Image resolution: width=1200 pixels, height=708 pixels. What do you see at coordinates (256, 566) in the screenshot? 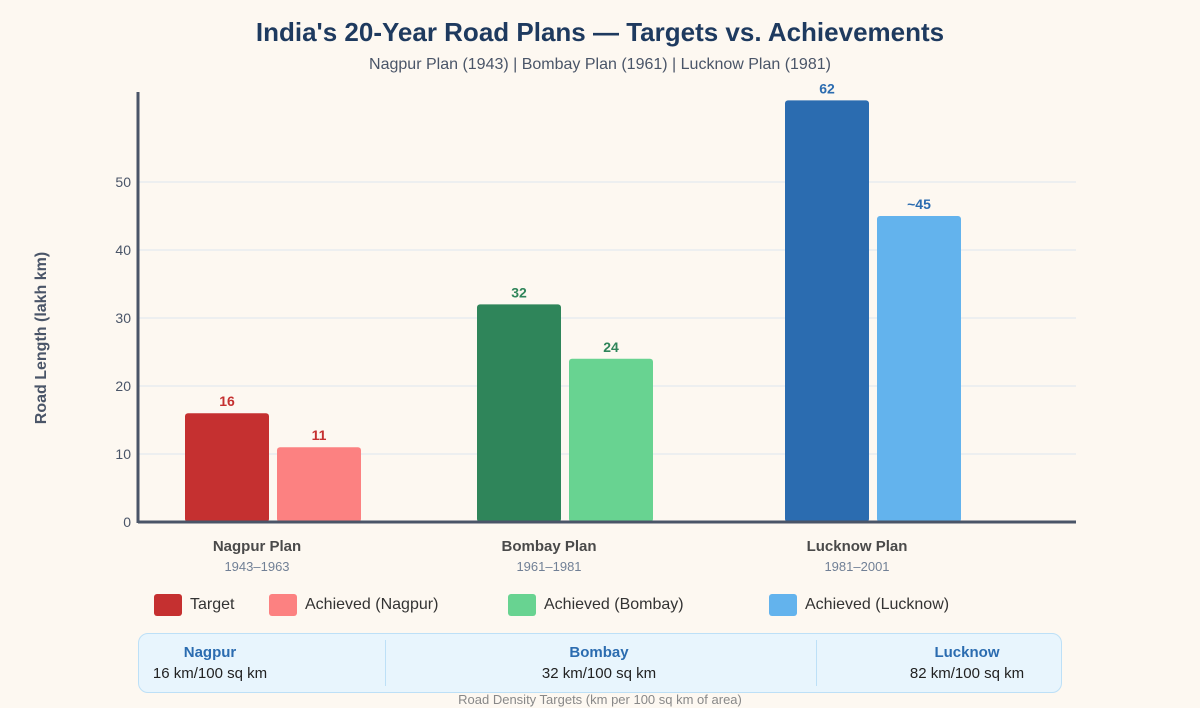
I see `x-category-years: 1943–1963` at bounding box center [256, 566].